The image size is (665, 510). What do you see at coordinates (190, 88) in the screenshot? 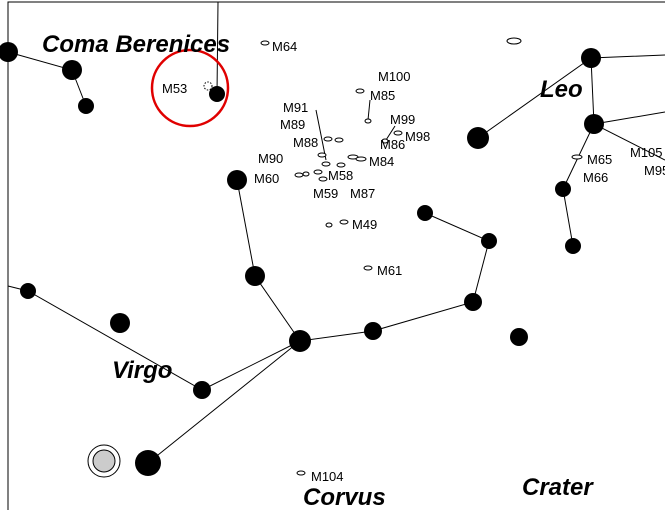
I see `highlight-circle` at bounding box center [190, 88].